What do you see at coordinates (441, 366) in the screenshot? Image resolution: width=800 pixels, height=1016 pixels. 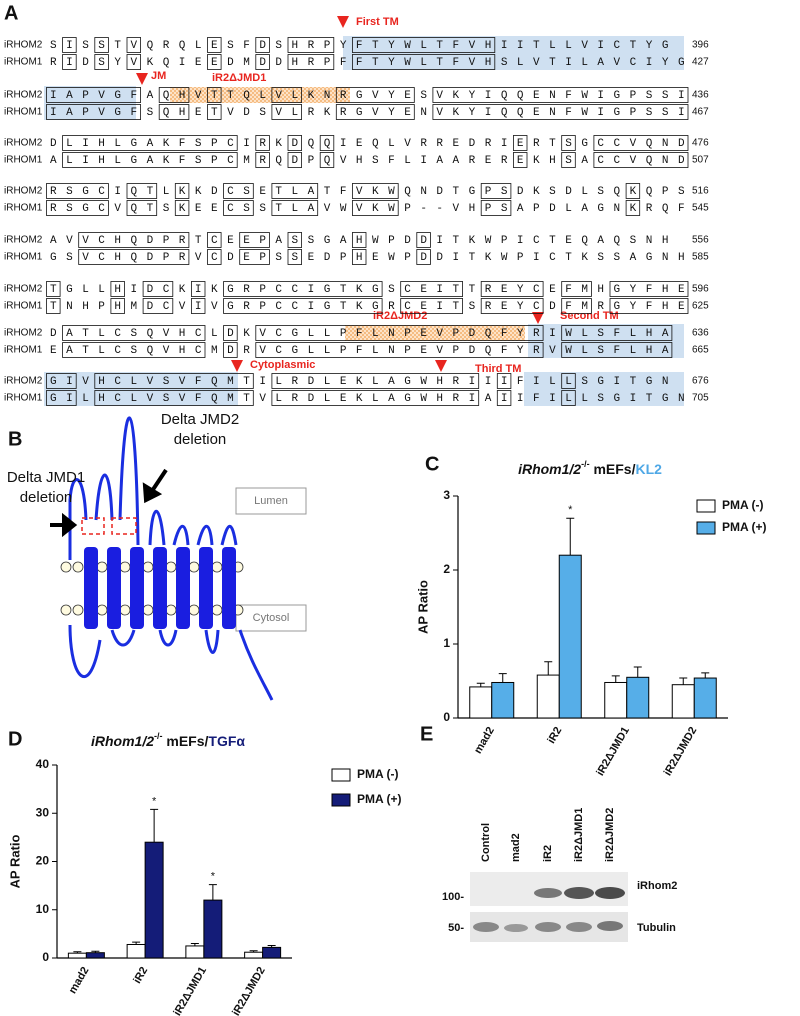 I see `marker` at bounding box center [441, 366].